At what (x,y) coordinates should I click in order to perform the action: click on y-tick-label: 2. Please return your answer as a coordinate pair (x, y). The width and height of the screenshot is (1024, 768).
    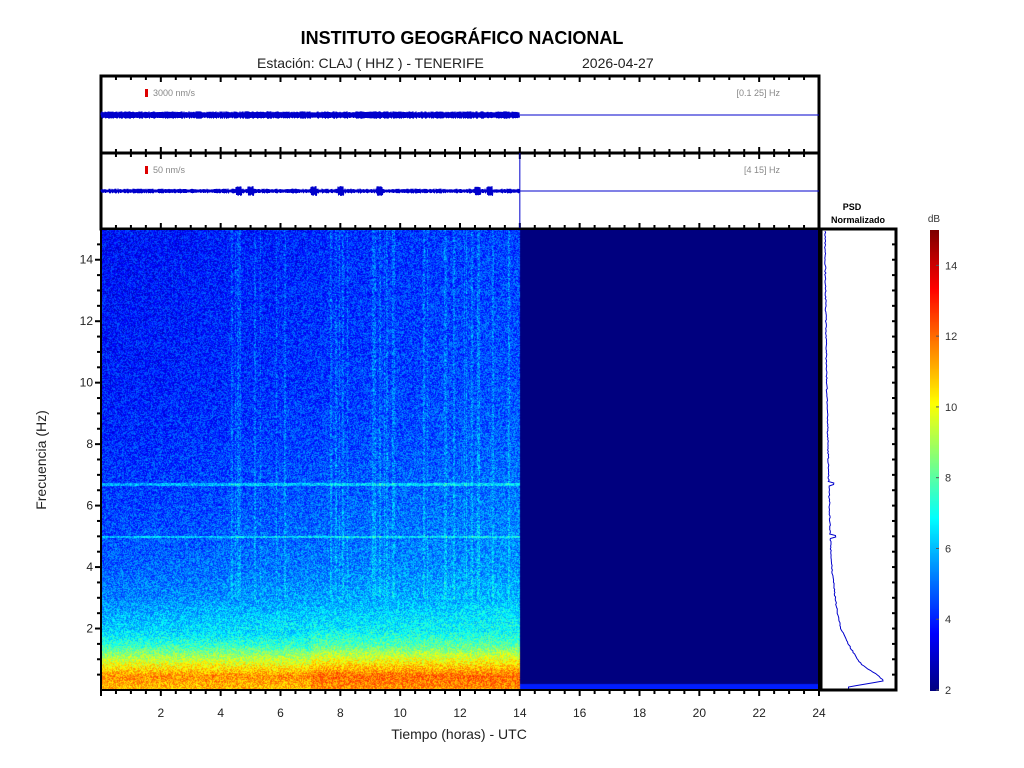
    Looking at the image, I should click on (89, 629).